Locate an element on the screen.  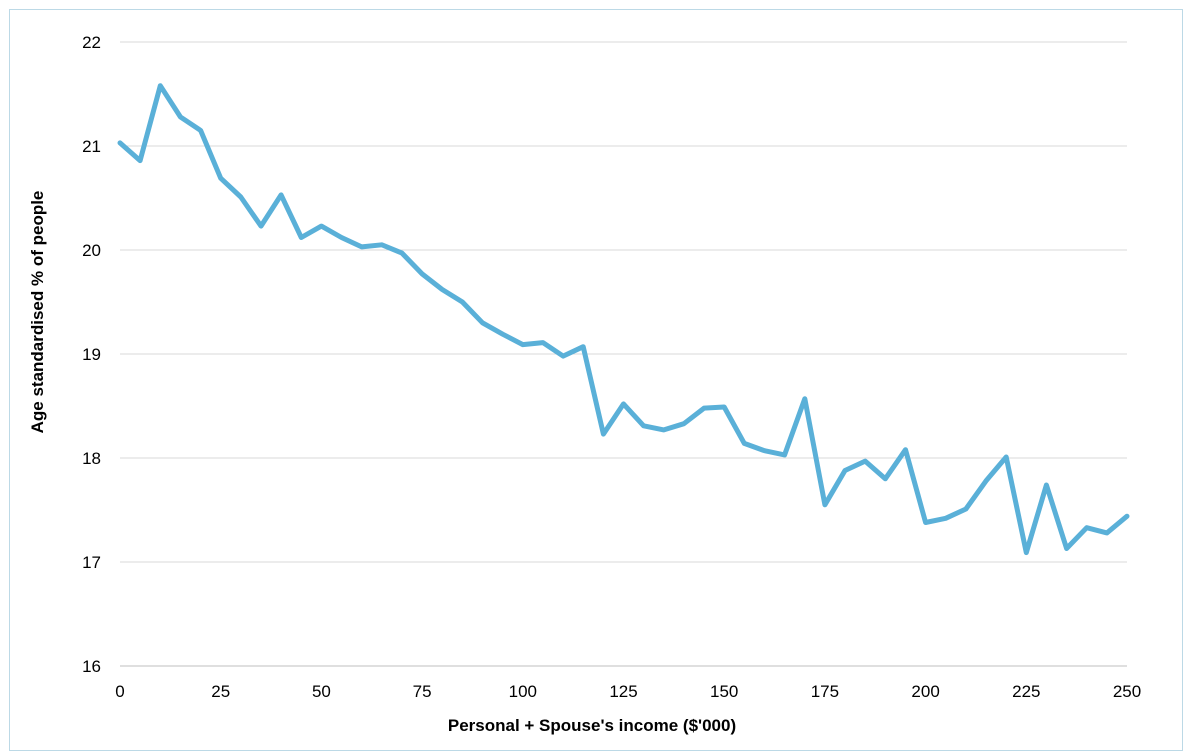
x-tick-label: 125 is located at coordinates (623, 691).